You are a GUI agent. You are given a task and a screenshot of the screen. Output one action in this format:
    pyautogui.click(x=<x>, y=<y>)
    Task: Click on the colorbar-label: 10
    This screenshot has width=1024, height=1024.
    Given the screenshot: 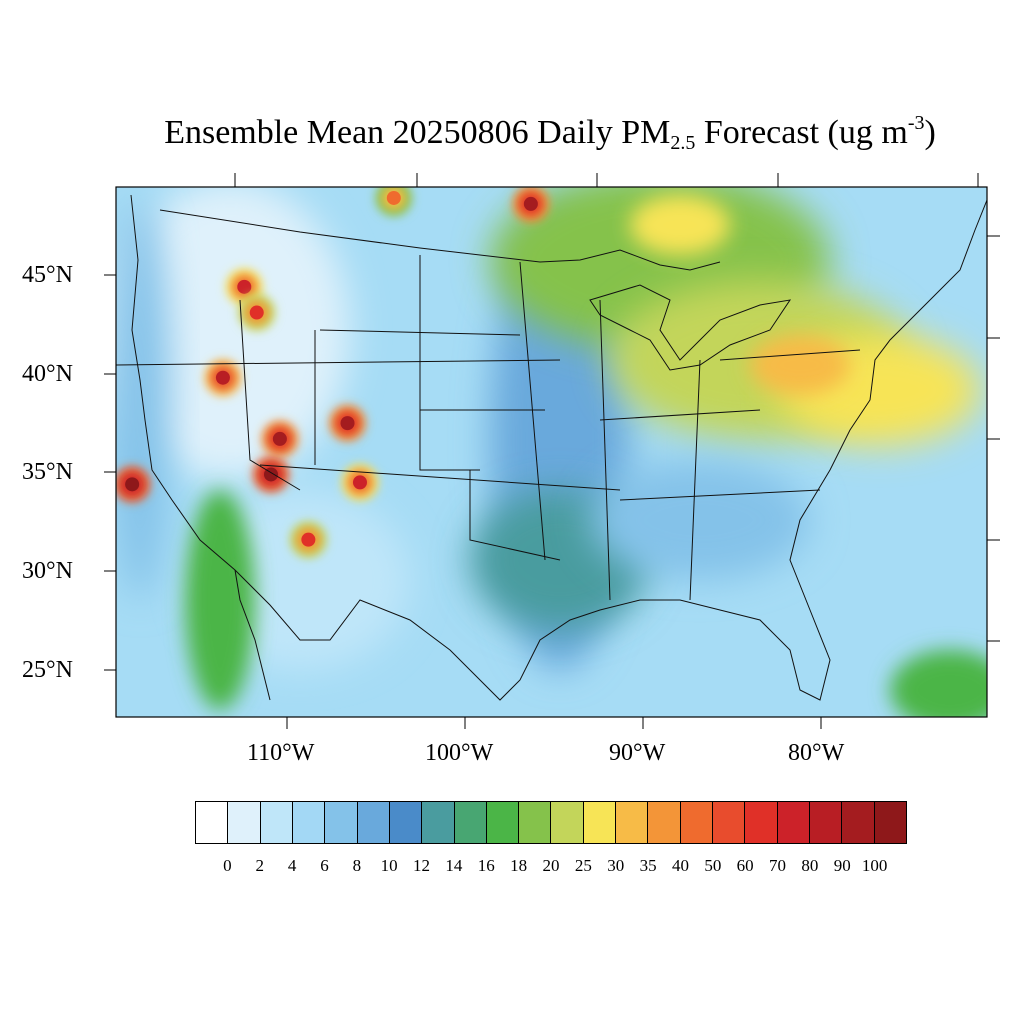 What is the action you would take?
    pyautogui.click(x=389, y=865)
    